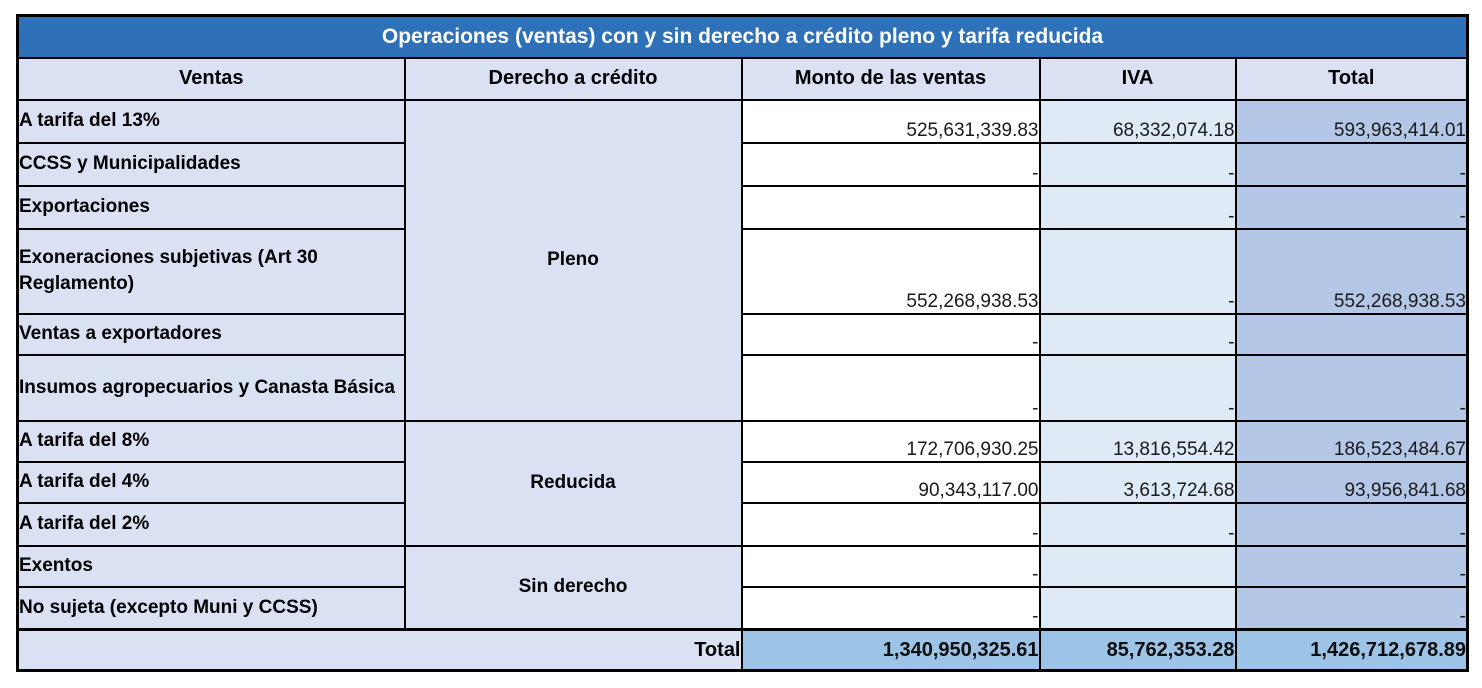  What do you see at coordinates (1137, 441) in the screenshot?
I see `iva-cell: 13,816,554.42` at bounding box center [1137, 441].